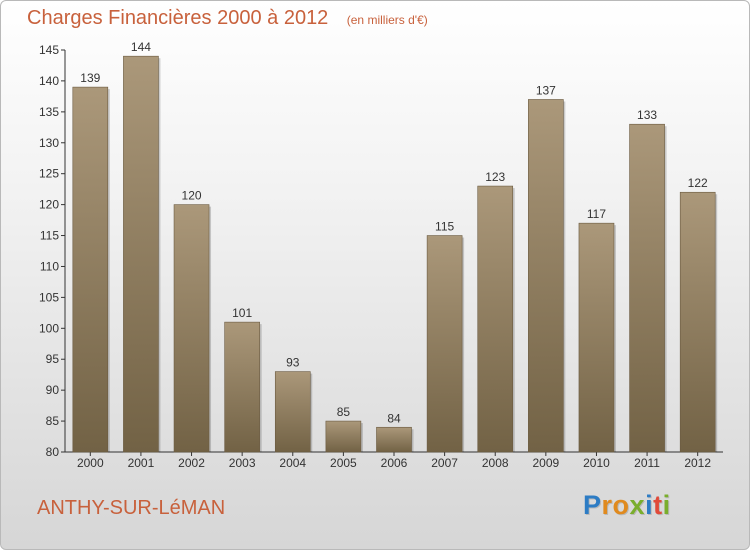 The width and height of the screenshot is (750, 550). I want to click on bar-2005, so click(343, 436).